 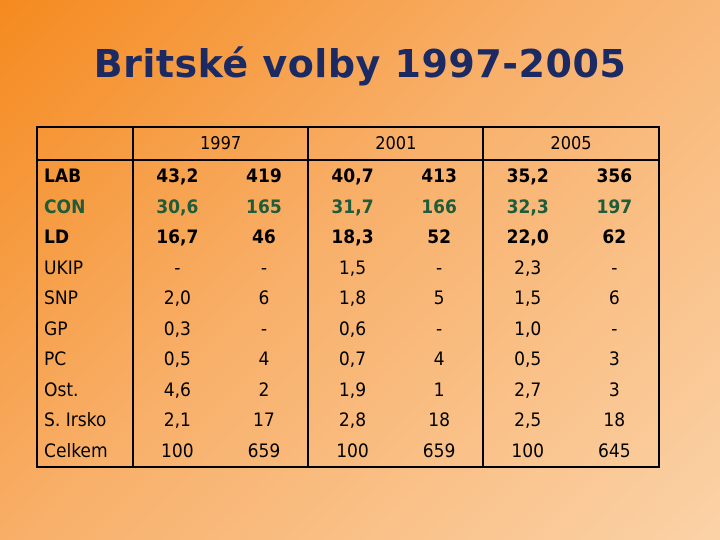 I want to click on seats-cell: 166, so click(x=440, y=206).